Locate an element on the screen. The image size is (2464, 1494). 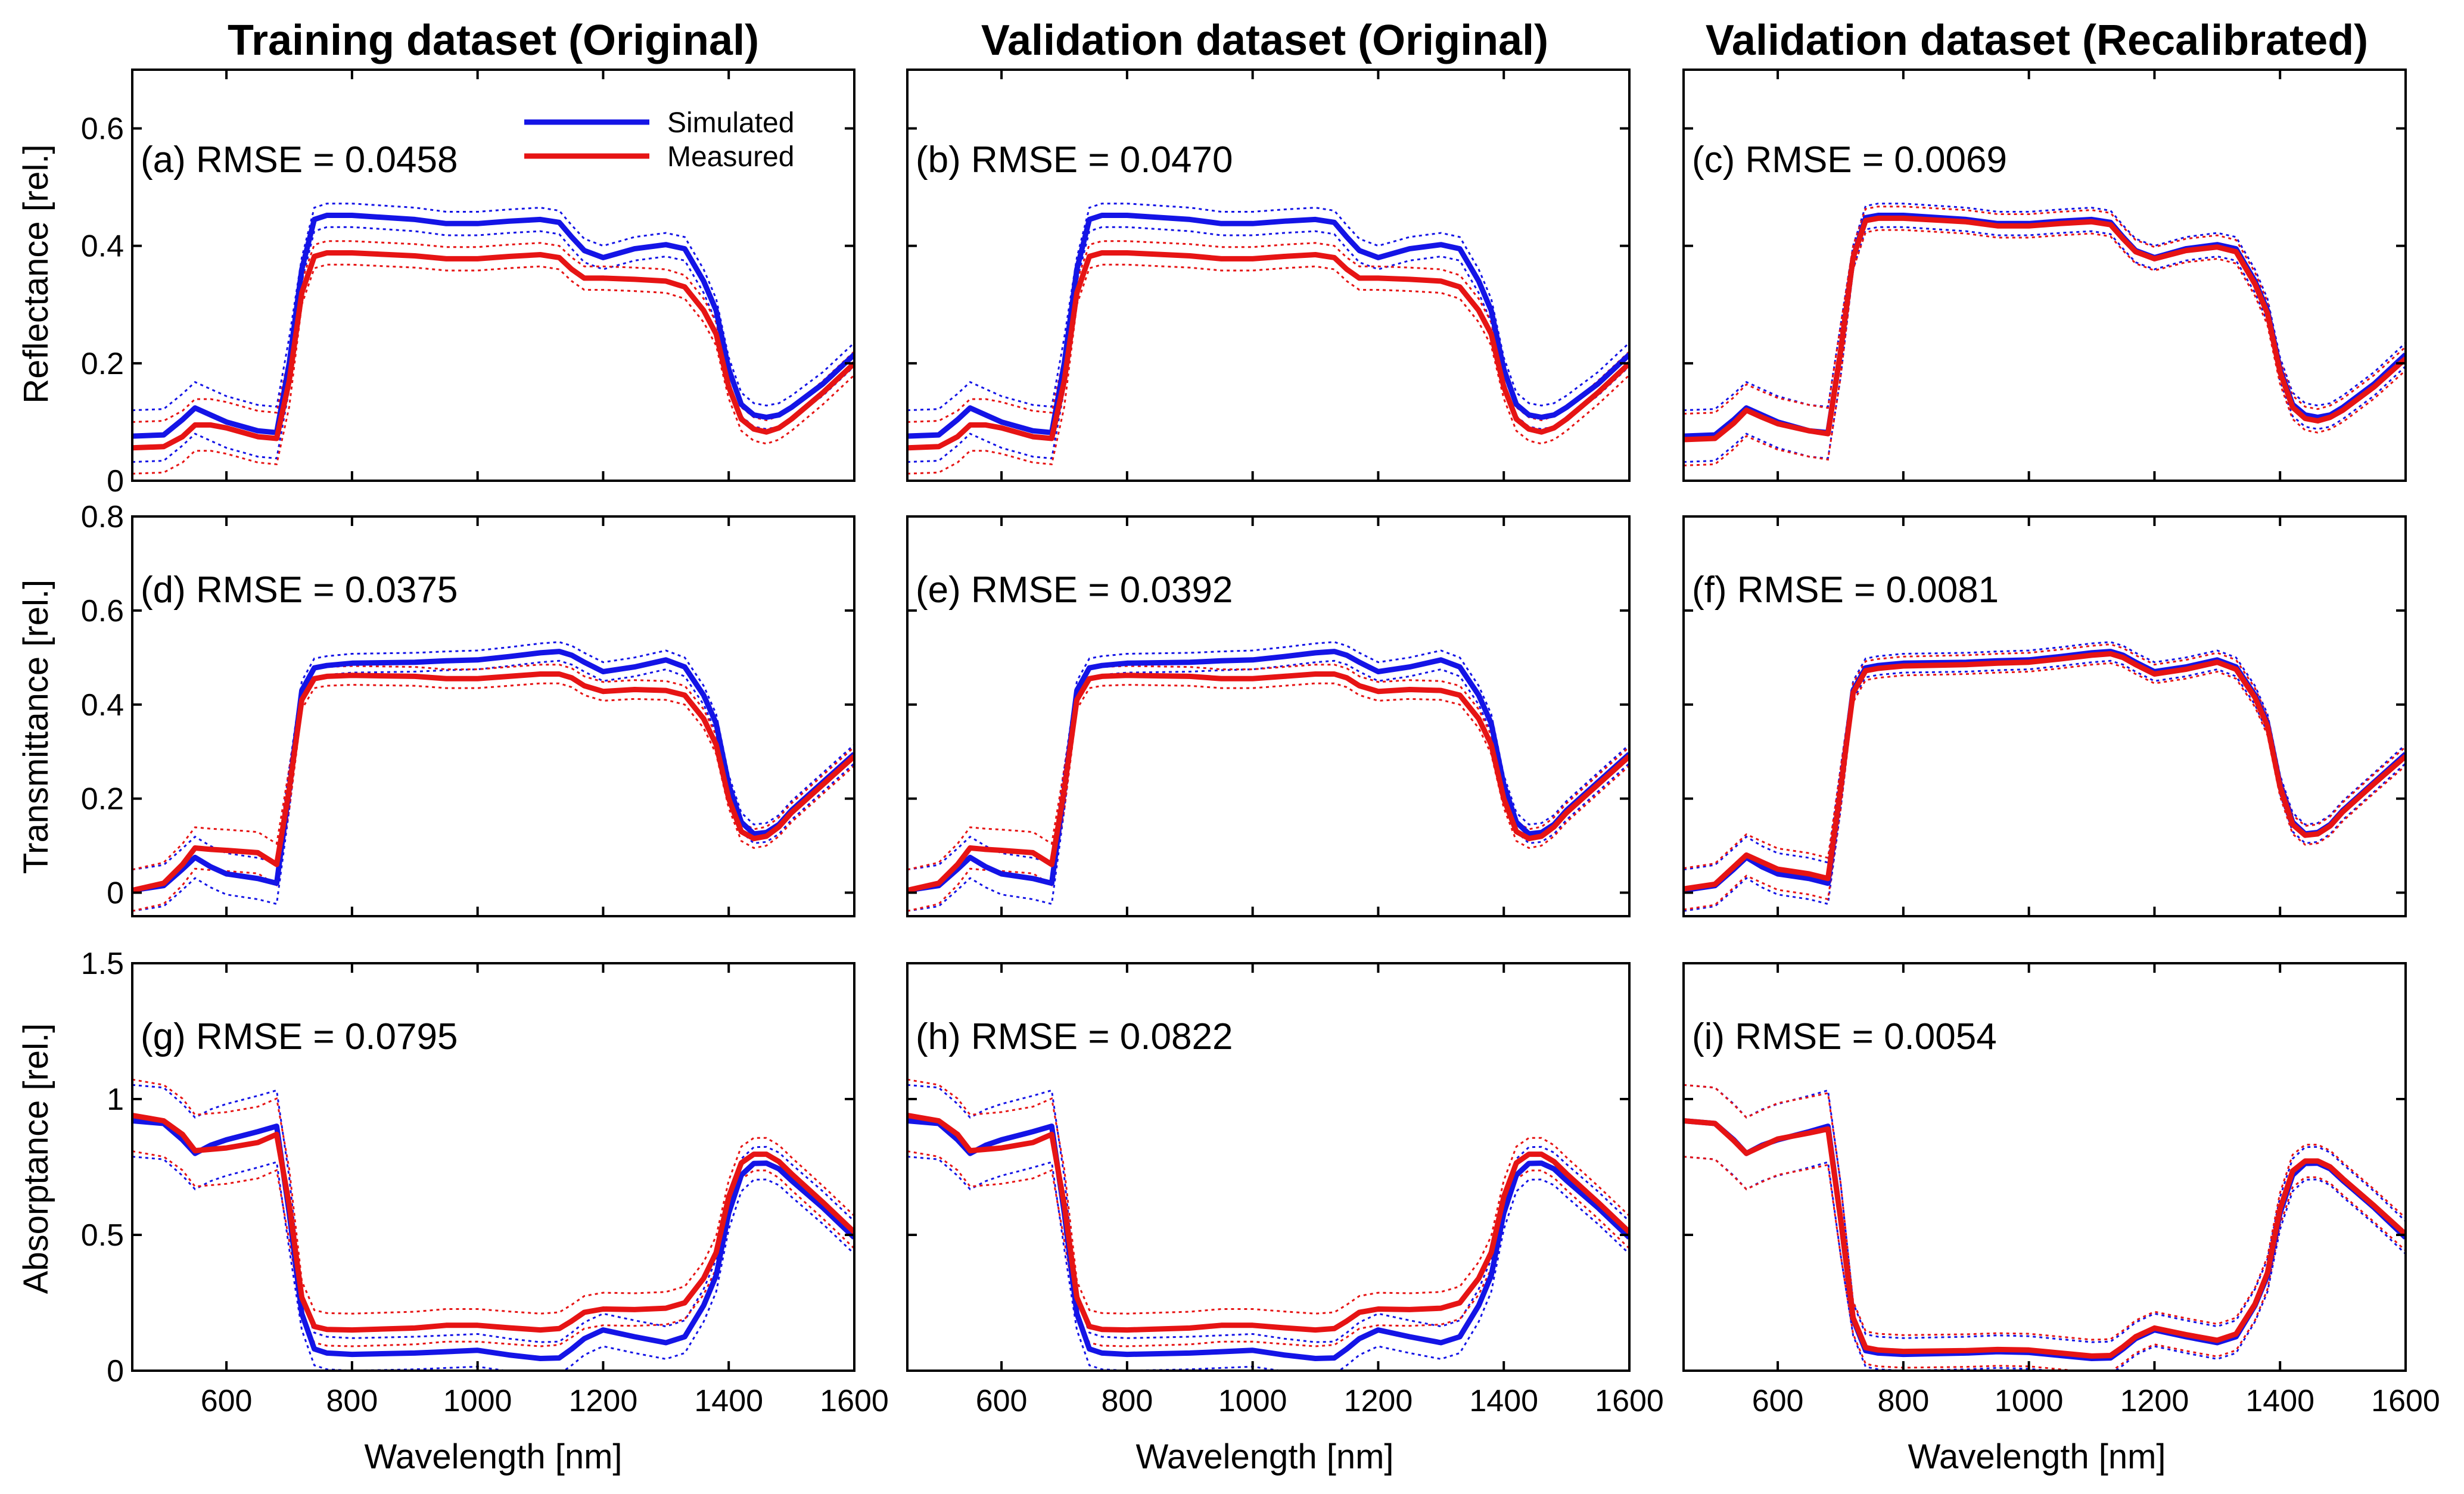
simulated-envelope-upper-i is located at coordinates (2045, 1214).